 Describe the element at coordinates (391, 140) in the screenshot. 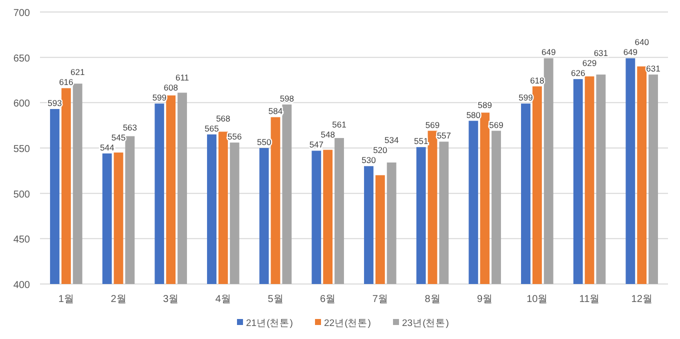

I see `data-label: 534` at that location.